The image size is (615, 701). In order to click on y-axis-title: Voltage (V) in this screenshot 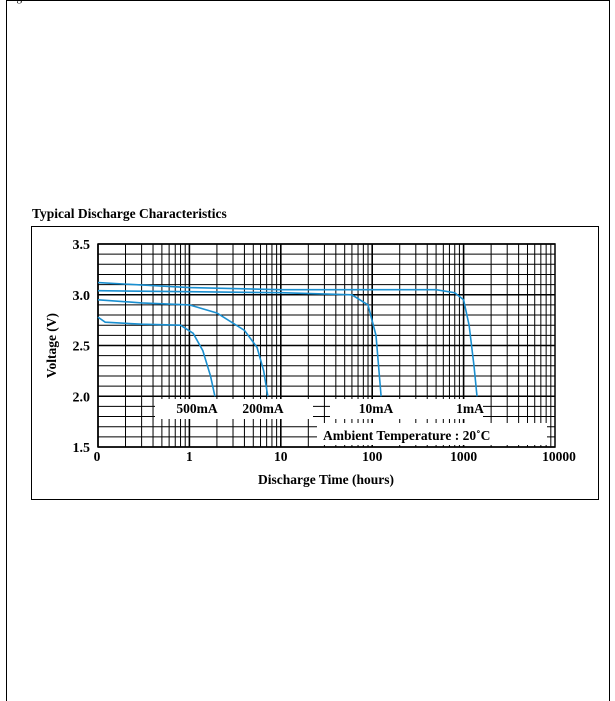, I will do `click(51, 345)`.